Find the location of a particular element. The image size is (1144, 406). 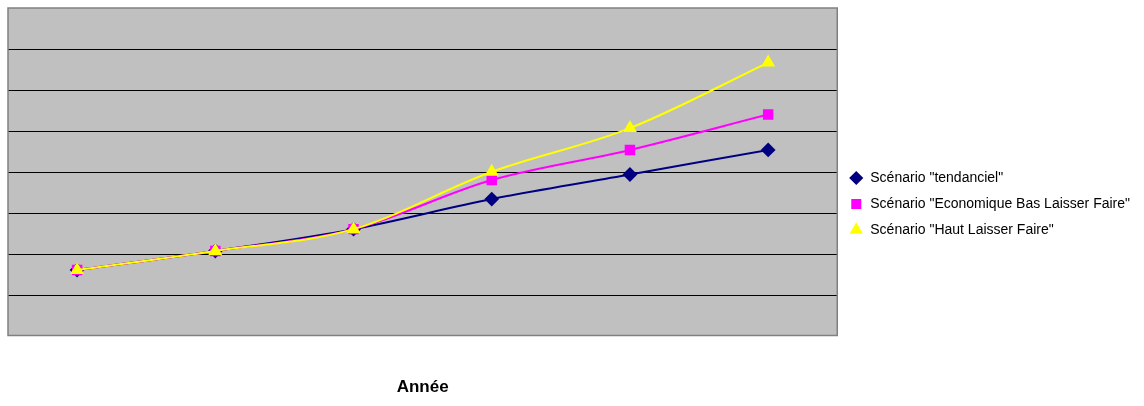

legend-label: Scénario "Haut Laisser Faire" is located at coordinates (962, 228).